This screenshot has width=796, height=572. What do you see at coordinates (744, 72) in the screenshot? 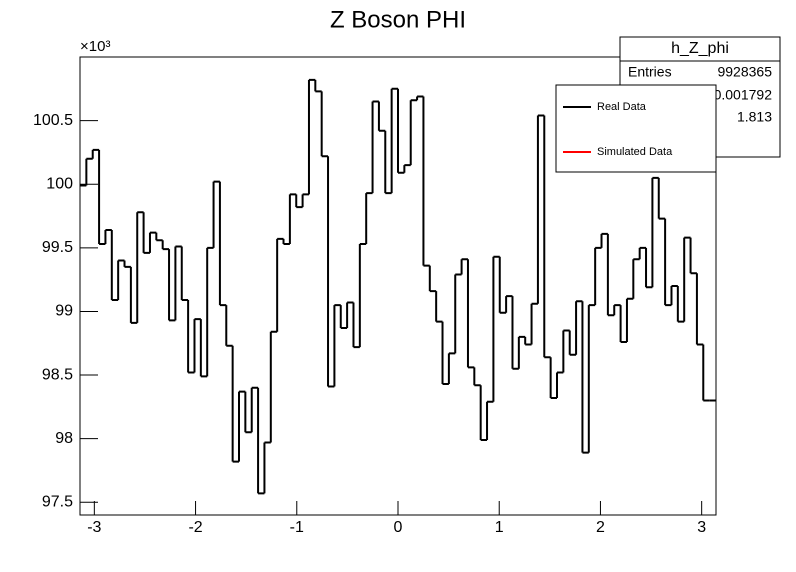
I see `stats-value: 9928365` at bounding box center [744, 72].